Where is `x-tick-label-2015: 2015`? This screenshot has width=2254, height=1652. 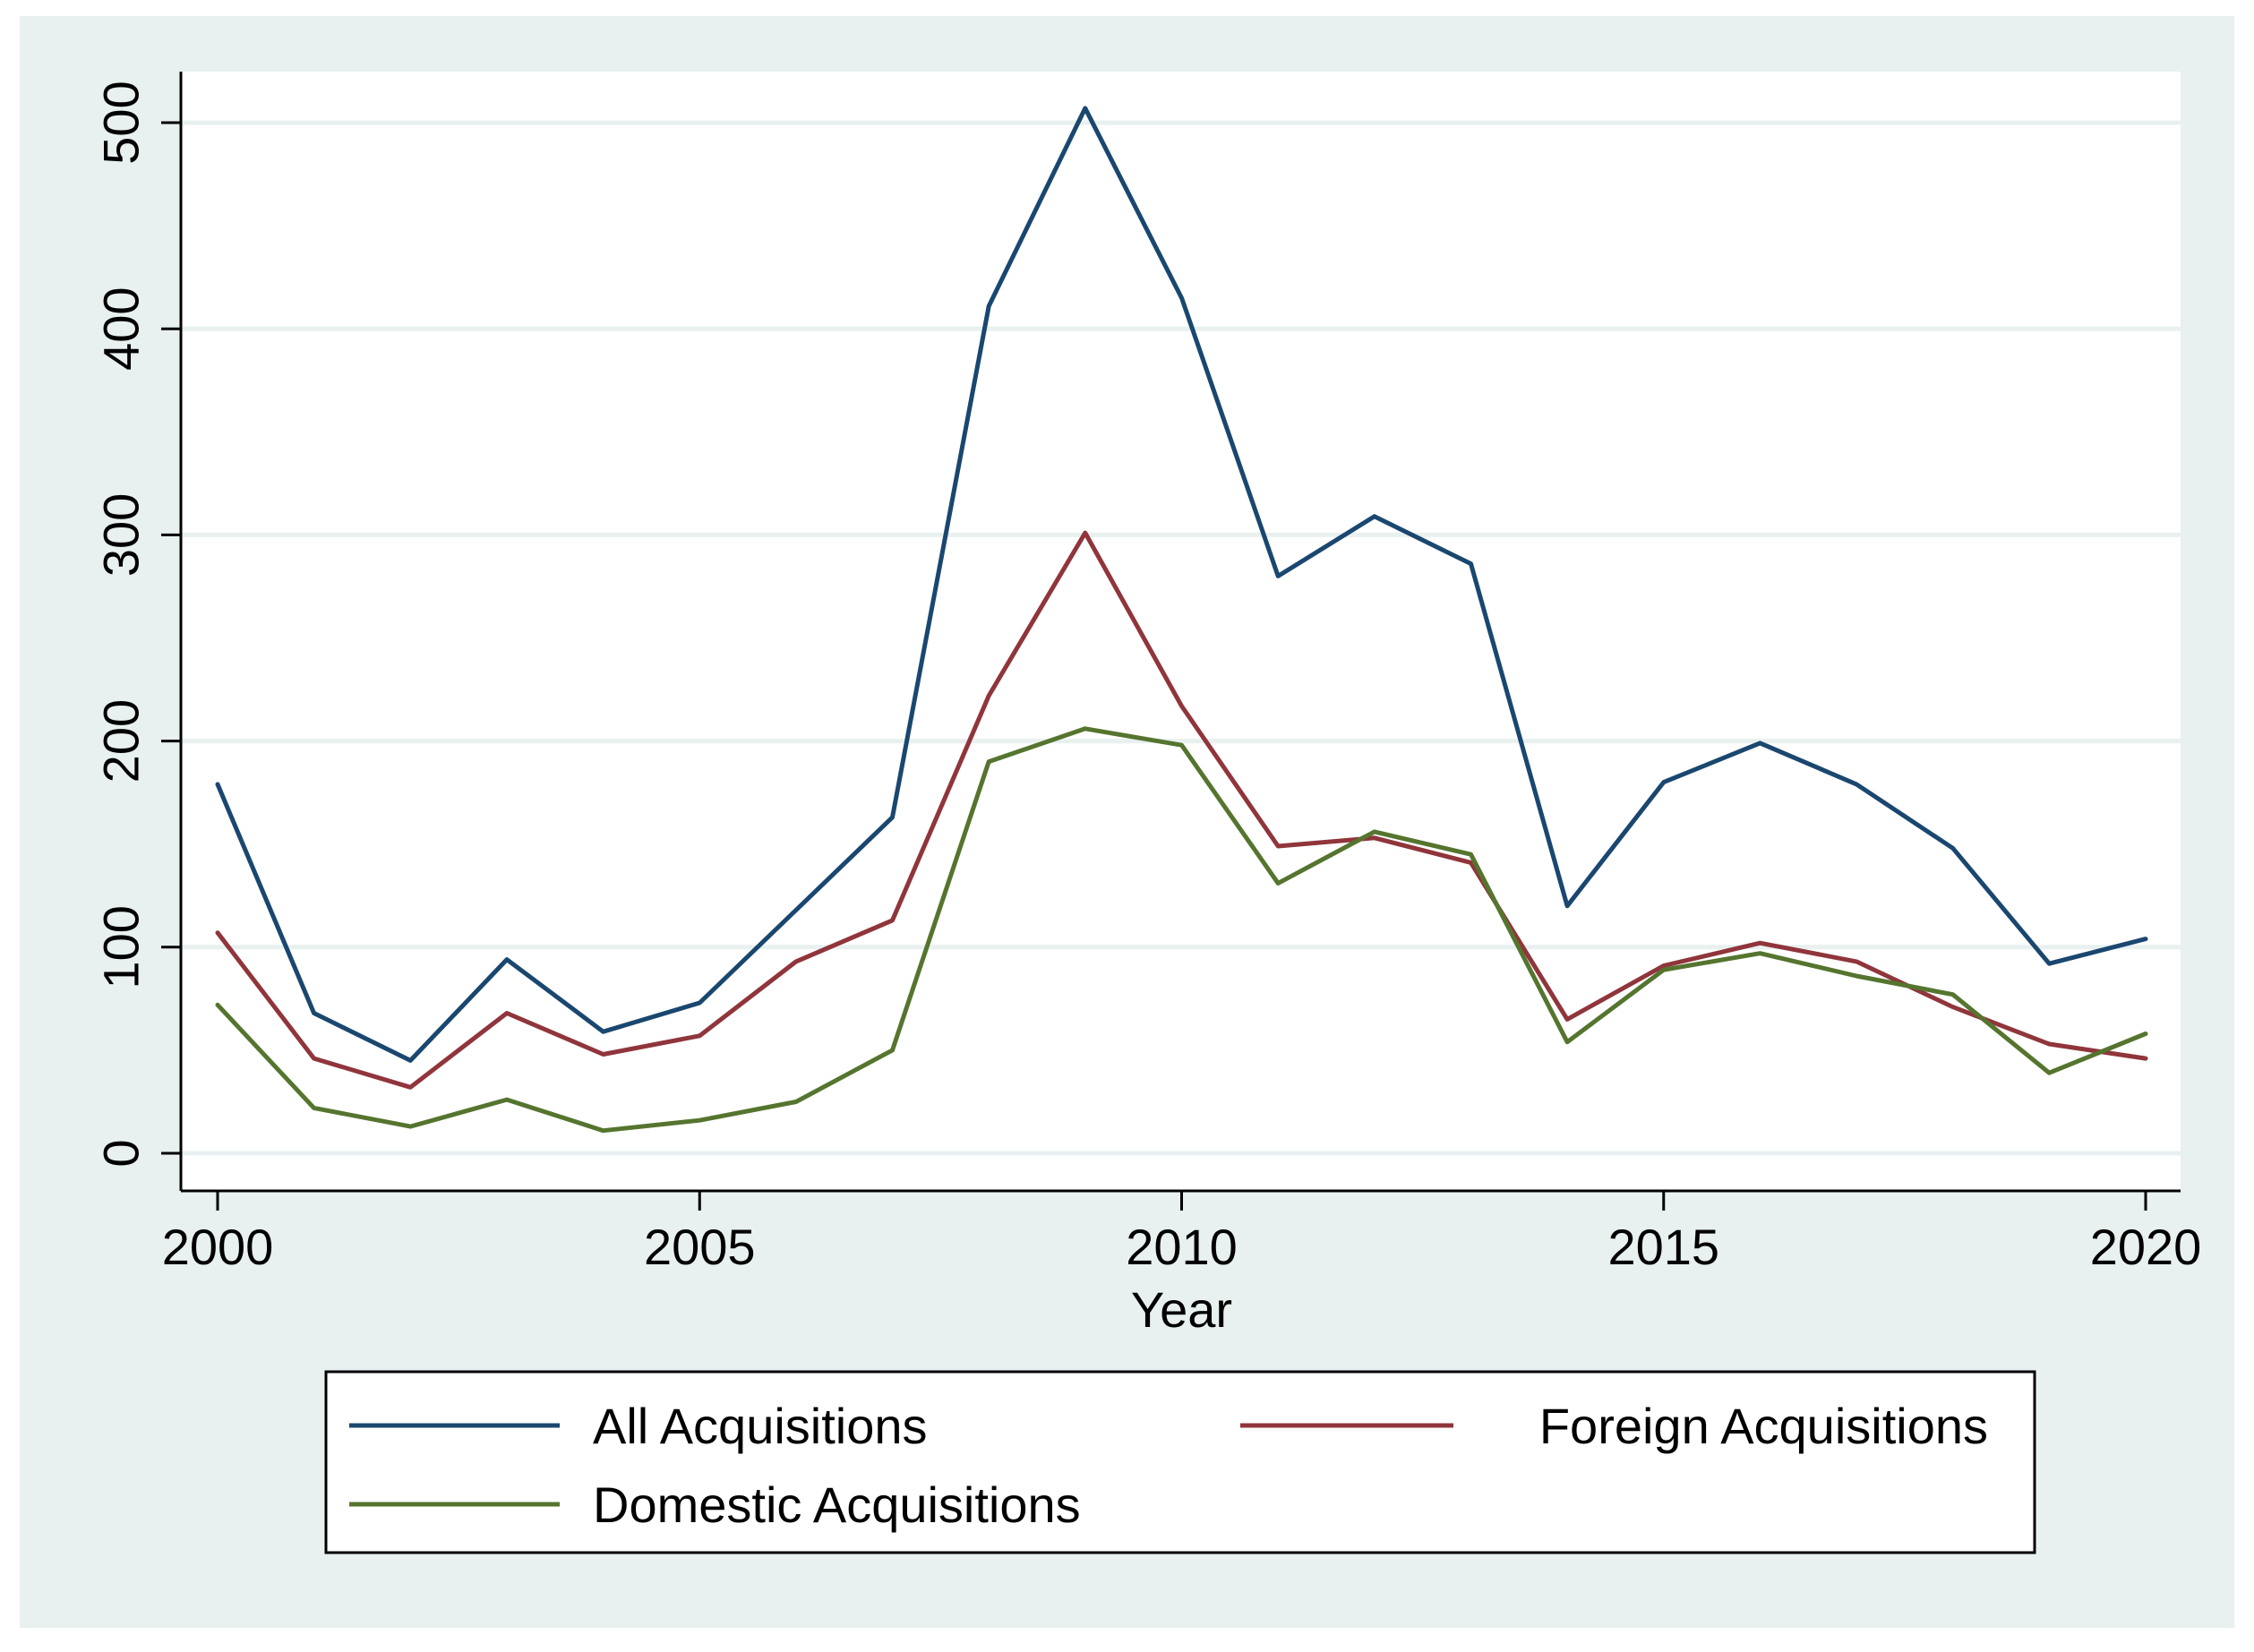
x-tick-label-2015: 2015 is located at coordinates (1663, 1247).